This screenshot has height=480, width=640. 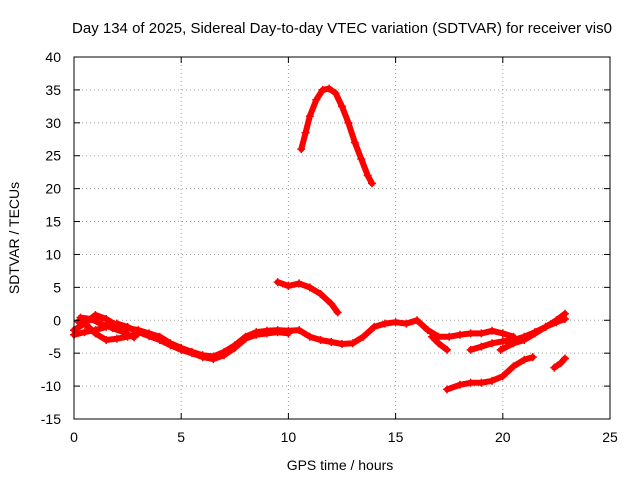 I want to click on series-arc-peak, so click(x=337, y=136).